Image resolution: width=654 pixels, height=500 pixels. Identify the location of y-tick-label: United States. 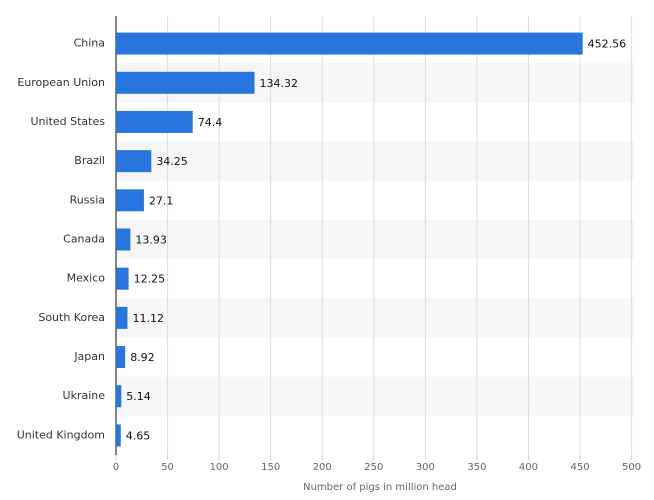
(68, 121).